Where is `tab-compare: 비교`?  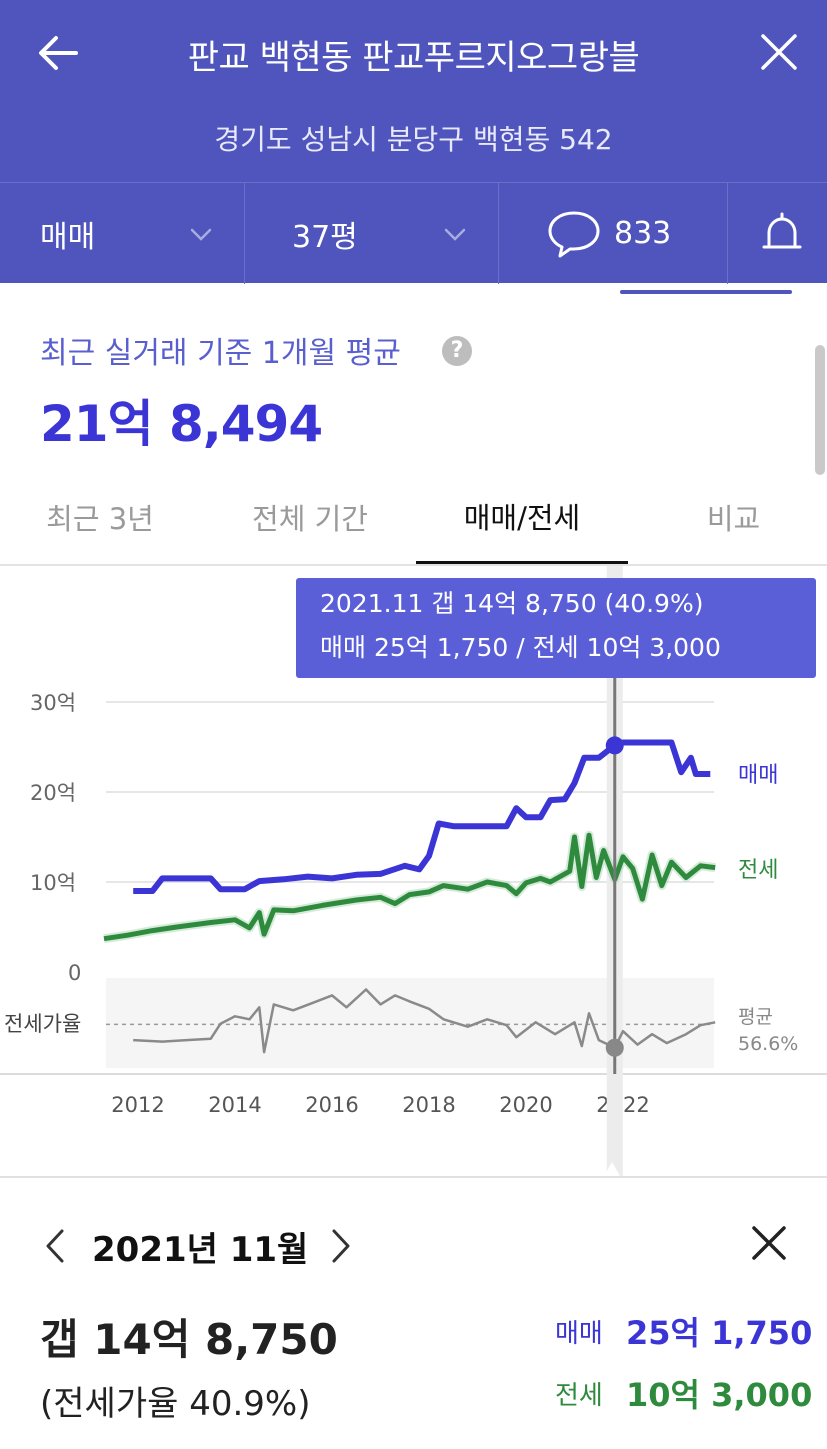 tab-compare: 비교 is located at coordinates (733, 519).